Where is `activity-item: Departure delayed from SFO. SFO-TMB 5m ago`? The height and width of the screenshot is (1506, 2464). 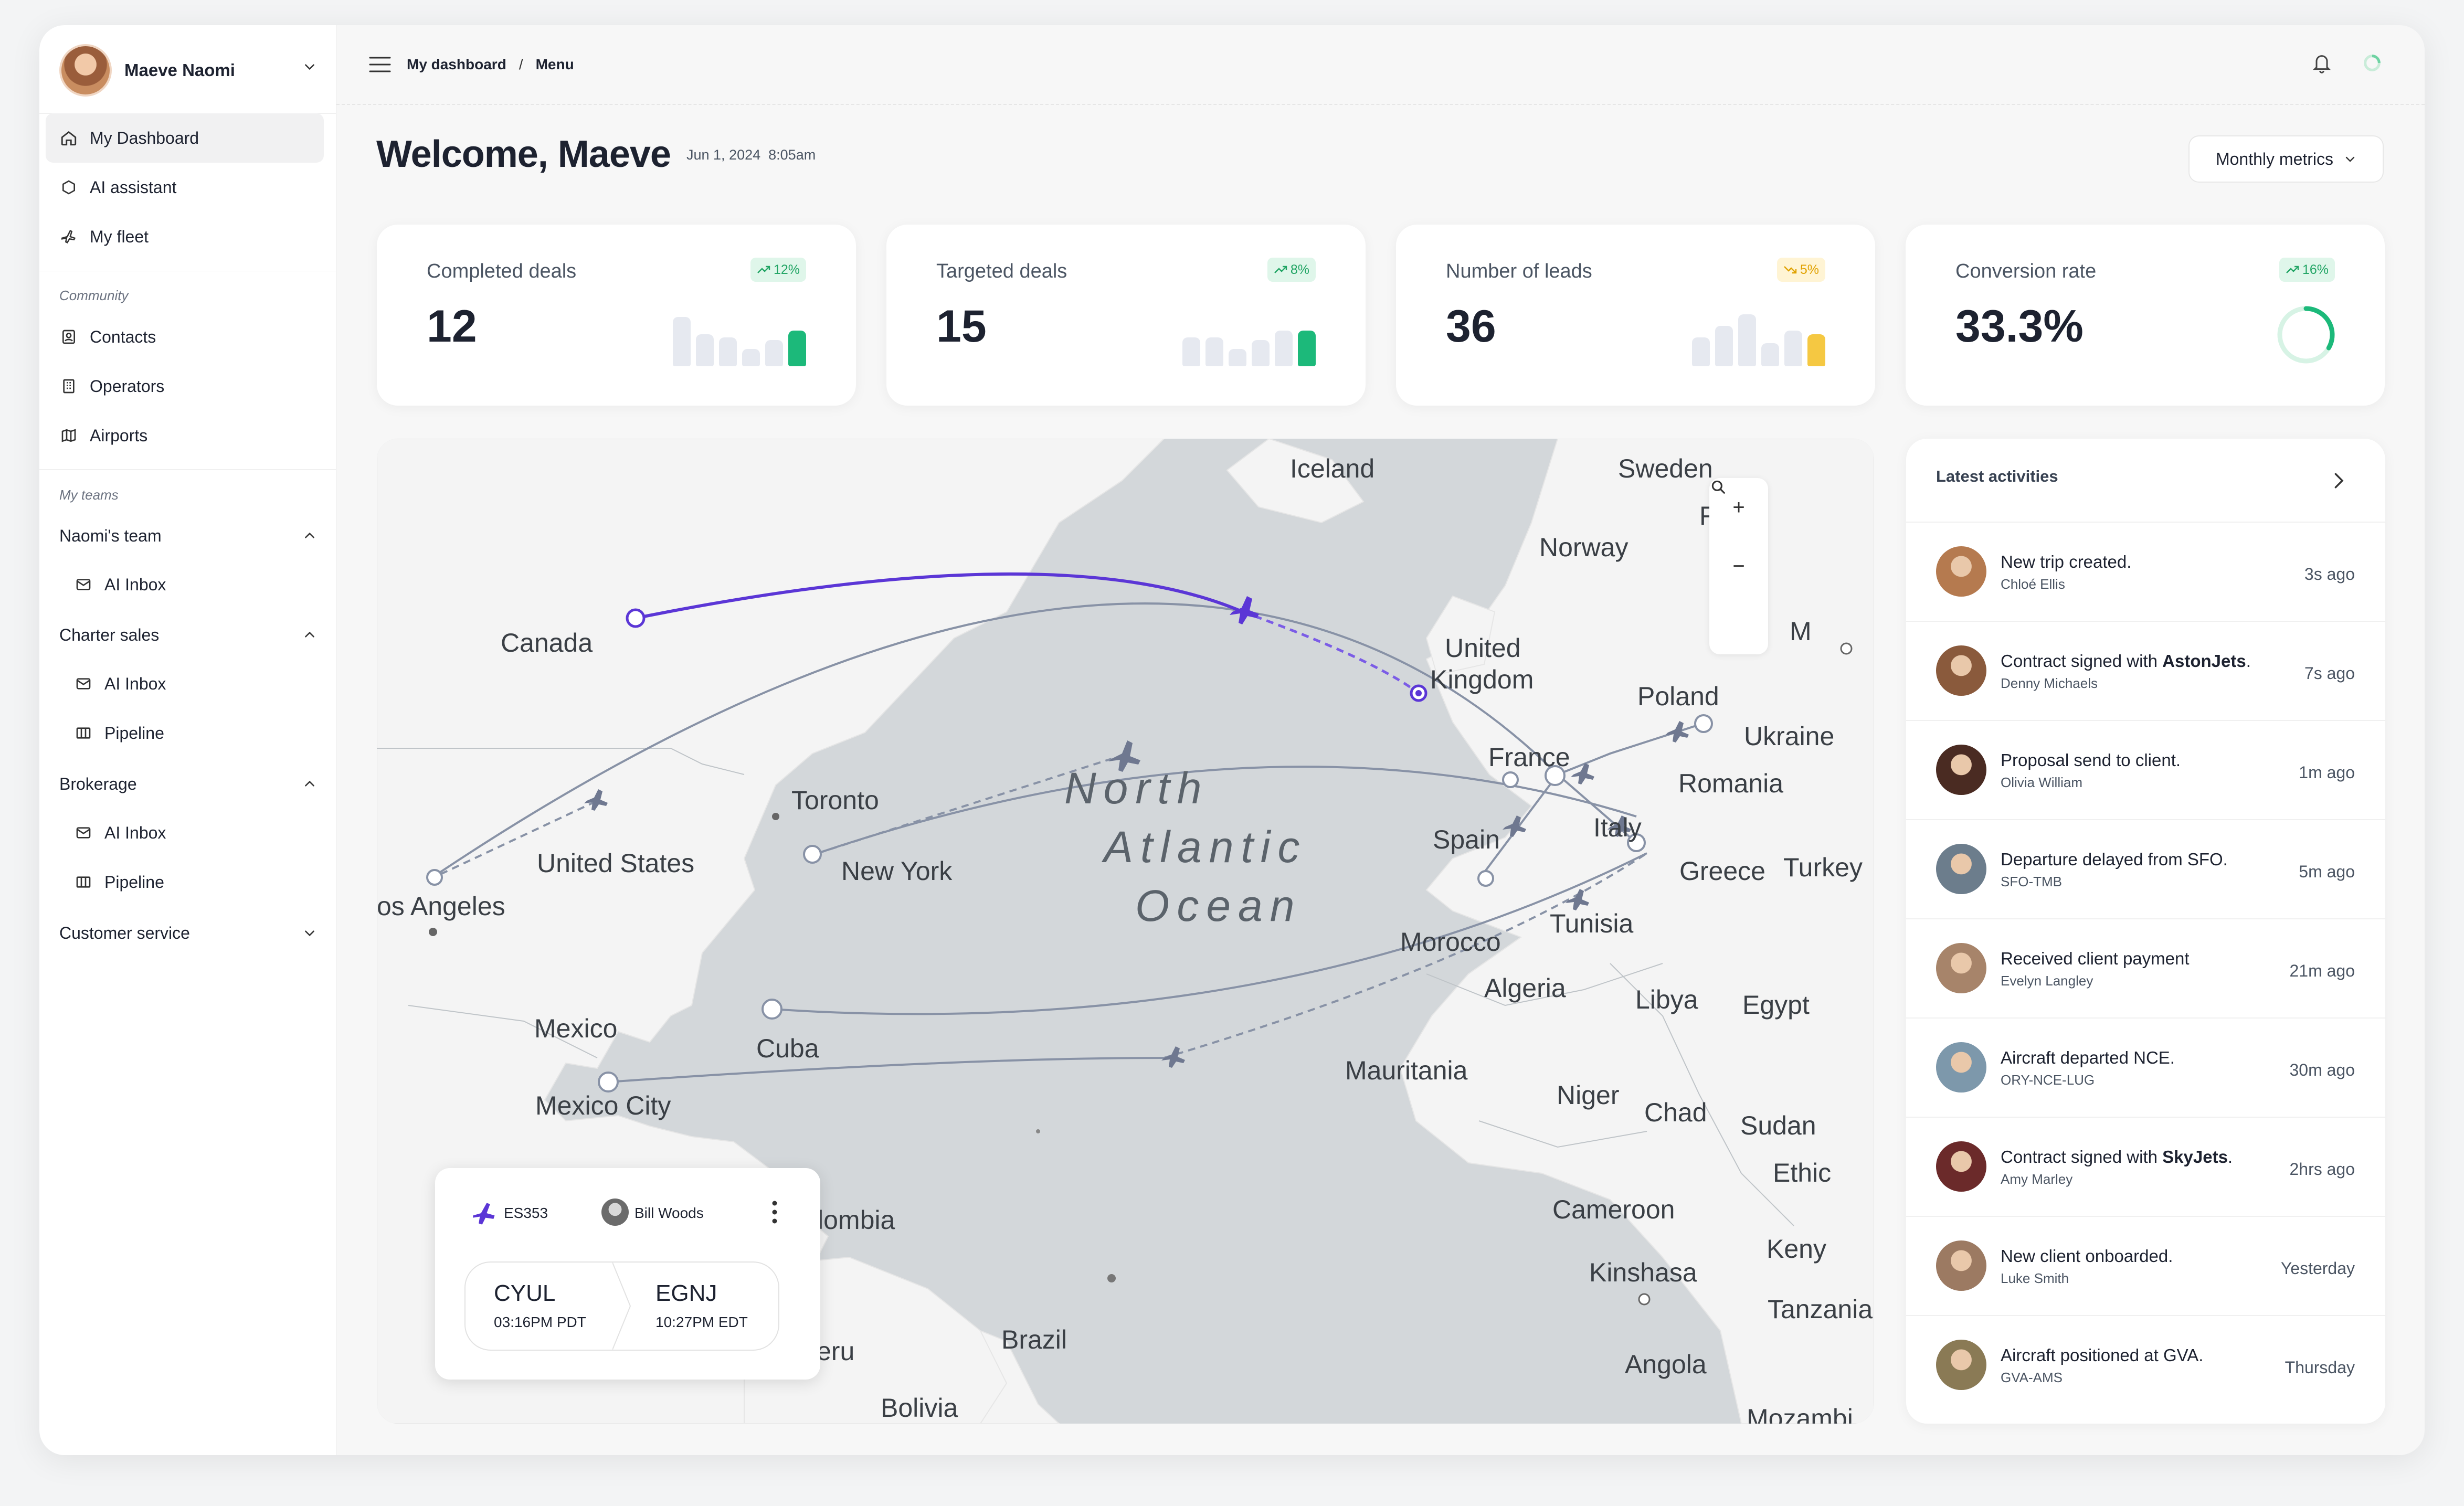
activity-item: Departure delayed from SFO. SFO-TMB 5m ago is located at coordinates (2146, 869).